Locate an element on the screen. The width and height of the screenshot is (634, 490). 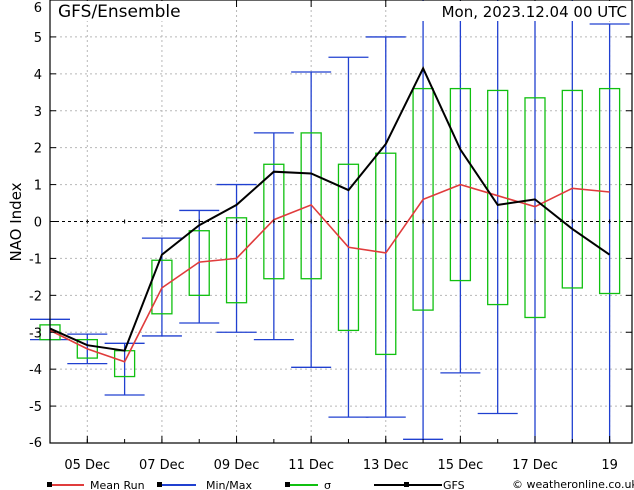
title-backdrop is located at coordinates (134, 11).